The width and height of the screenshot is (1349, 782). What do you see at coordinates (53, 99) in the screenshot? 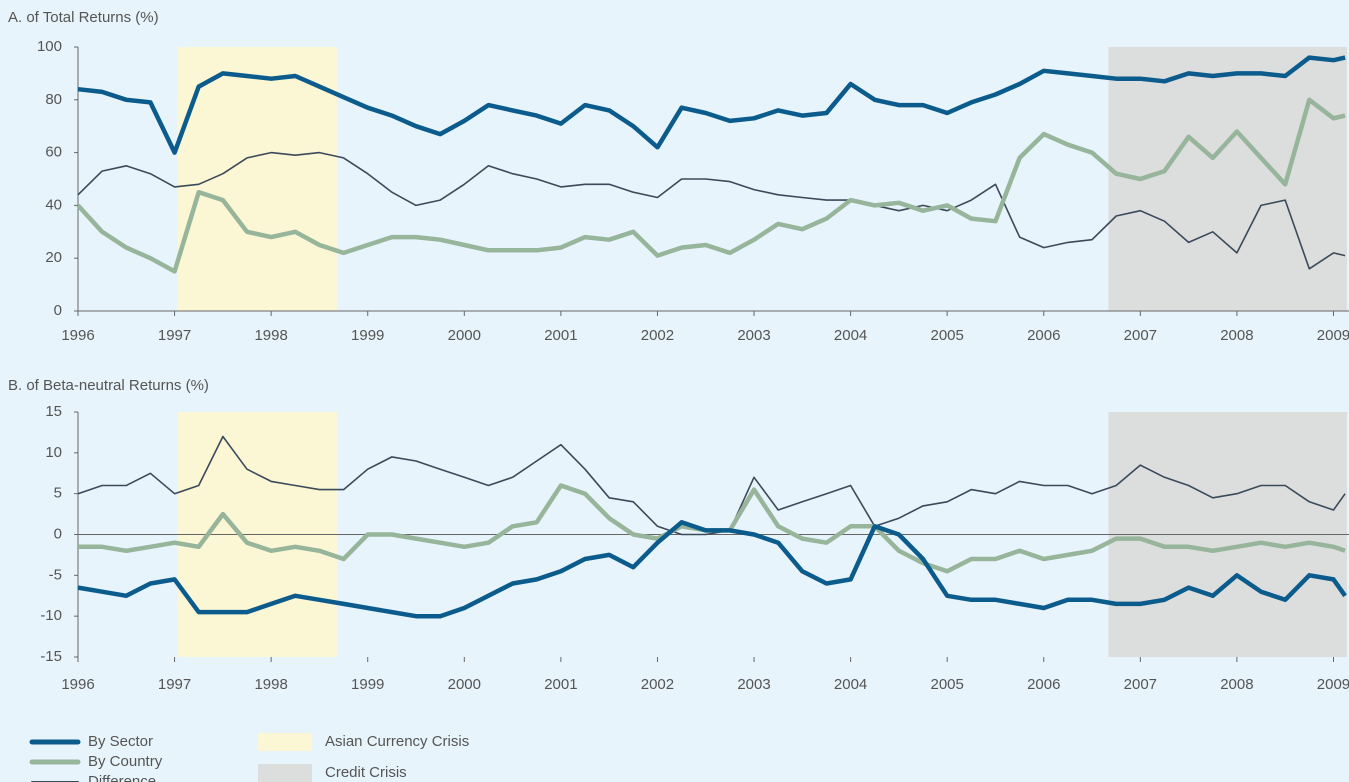
I see `y-tick-label: 80` at bounding box center [53, 99].